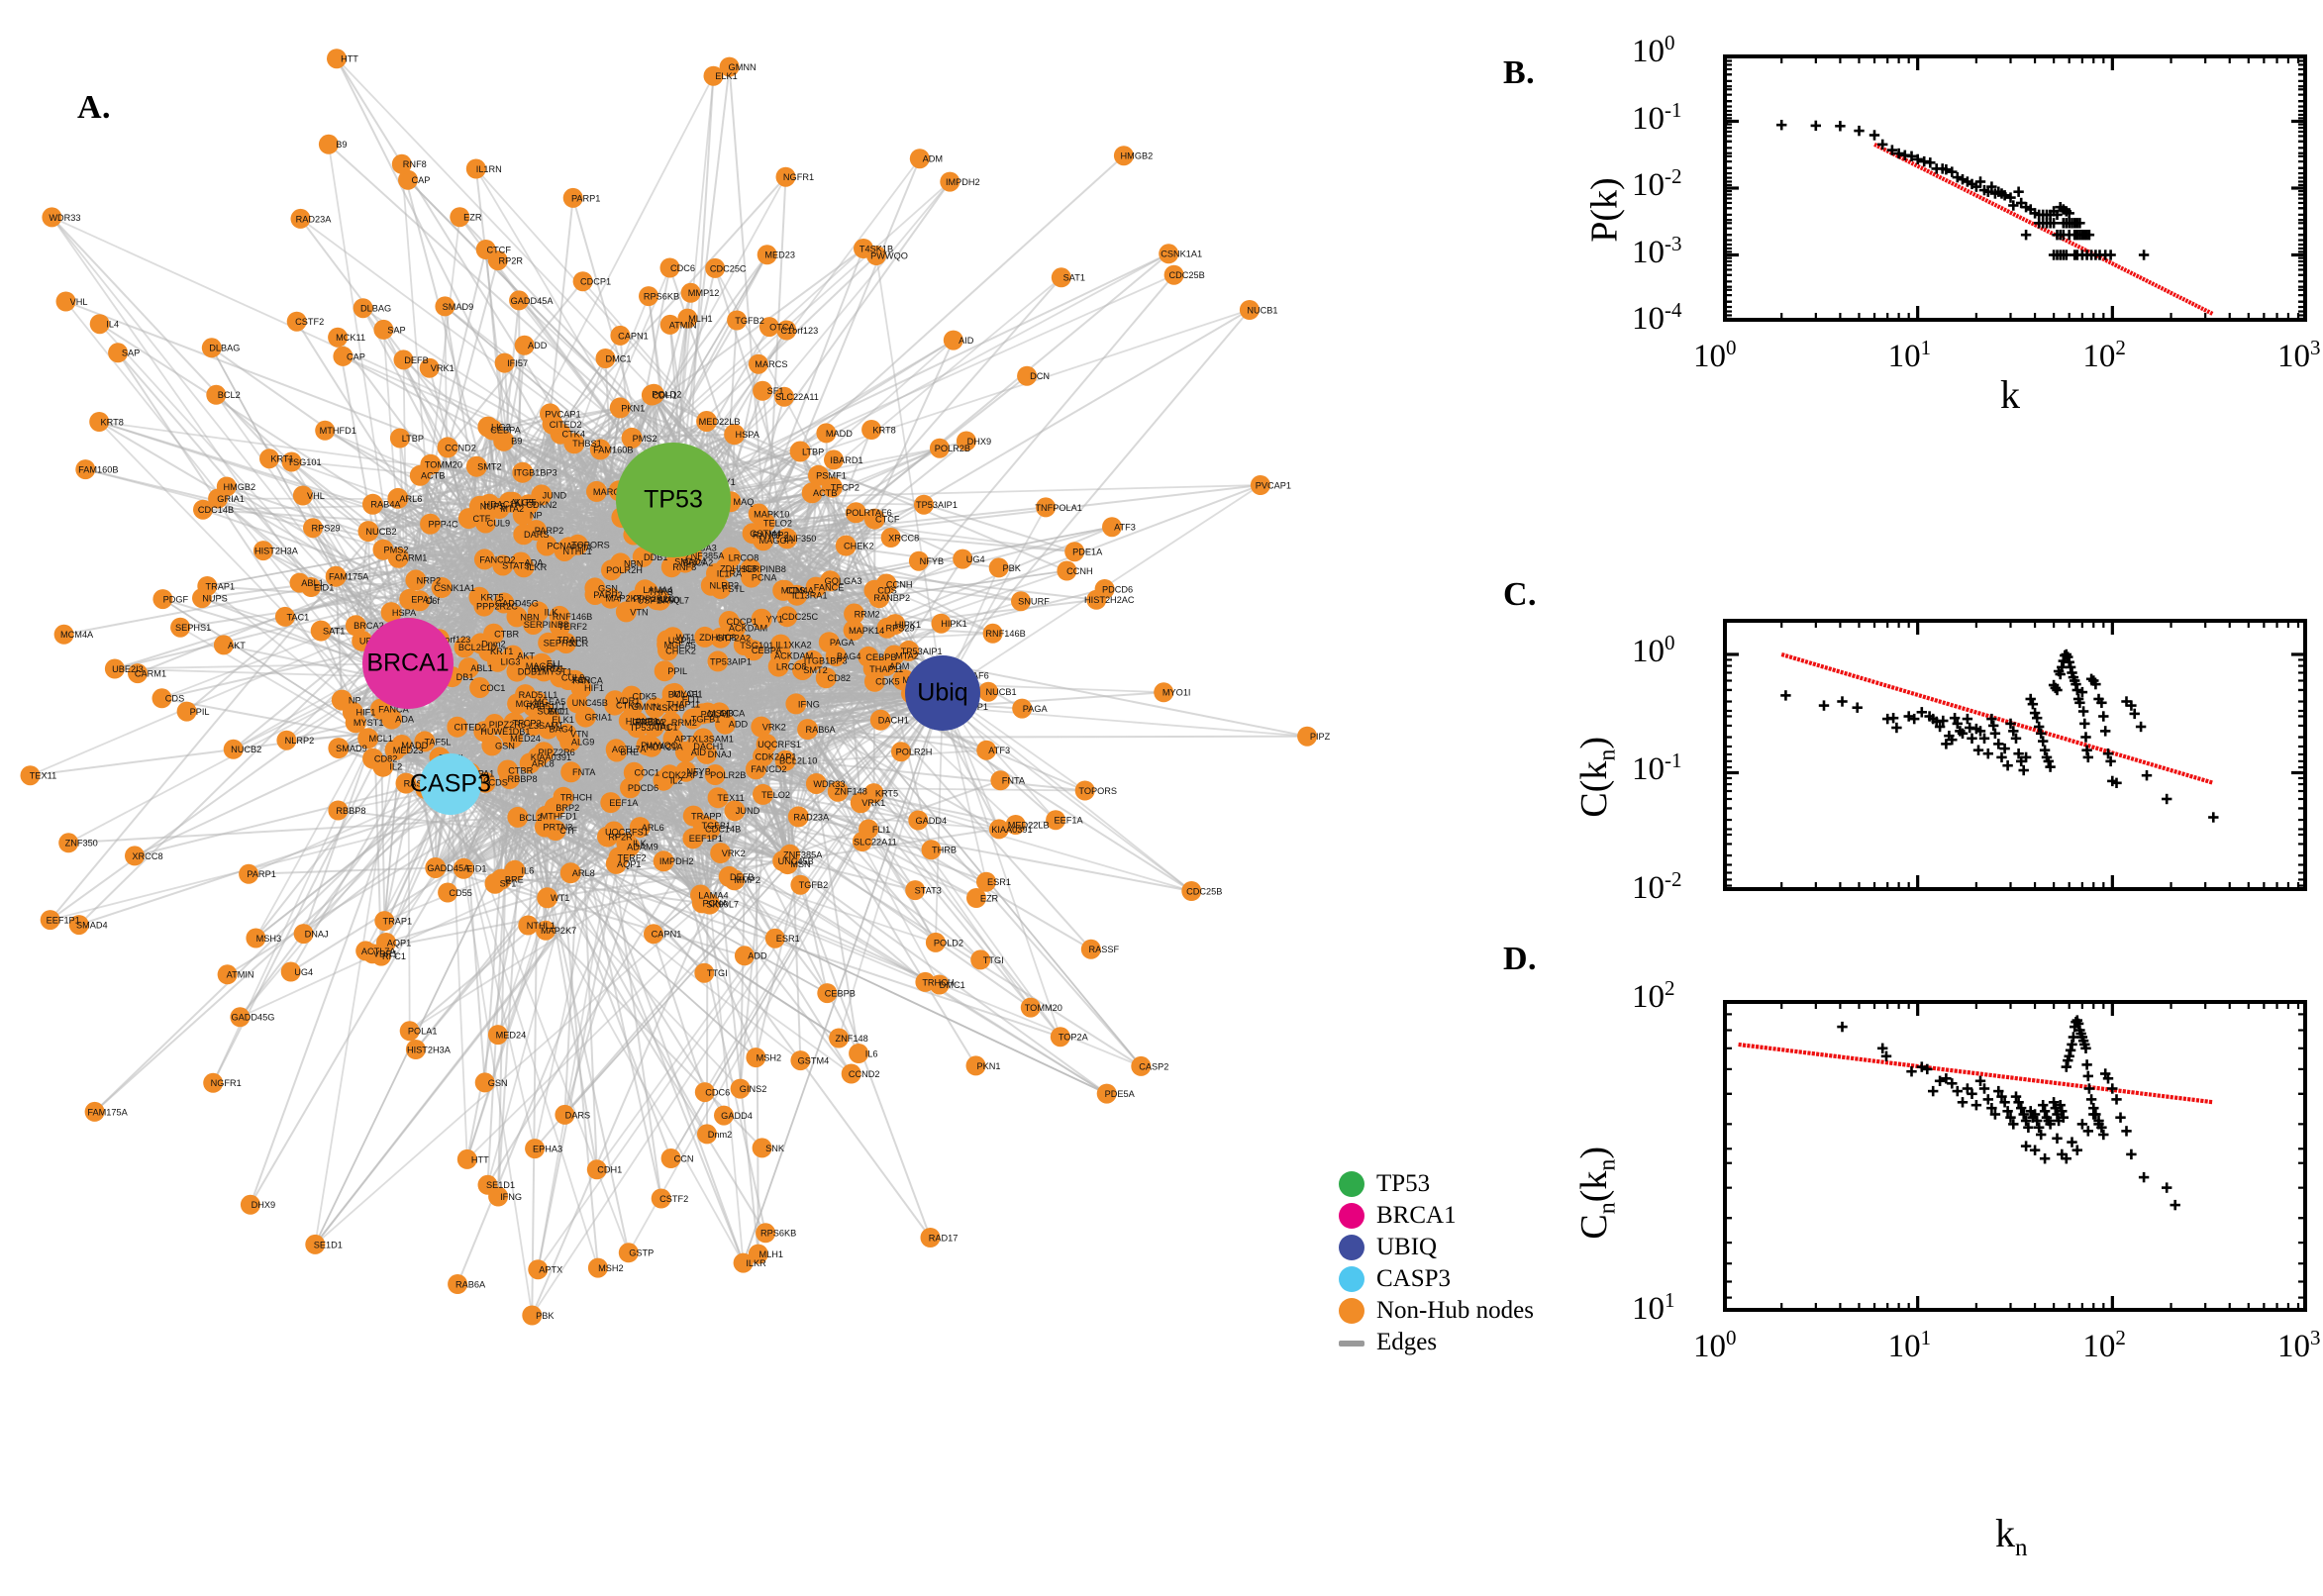  Describe the element at coordinates (674, 500) in the screenshot. I see `hub-node-tp53` at that location.